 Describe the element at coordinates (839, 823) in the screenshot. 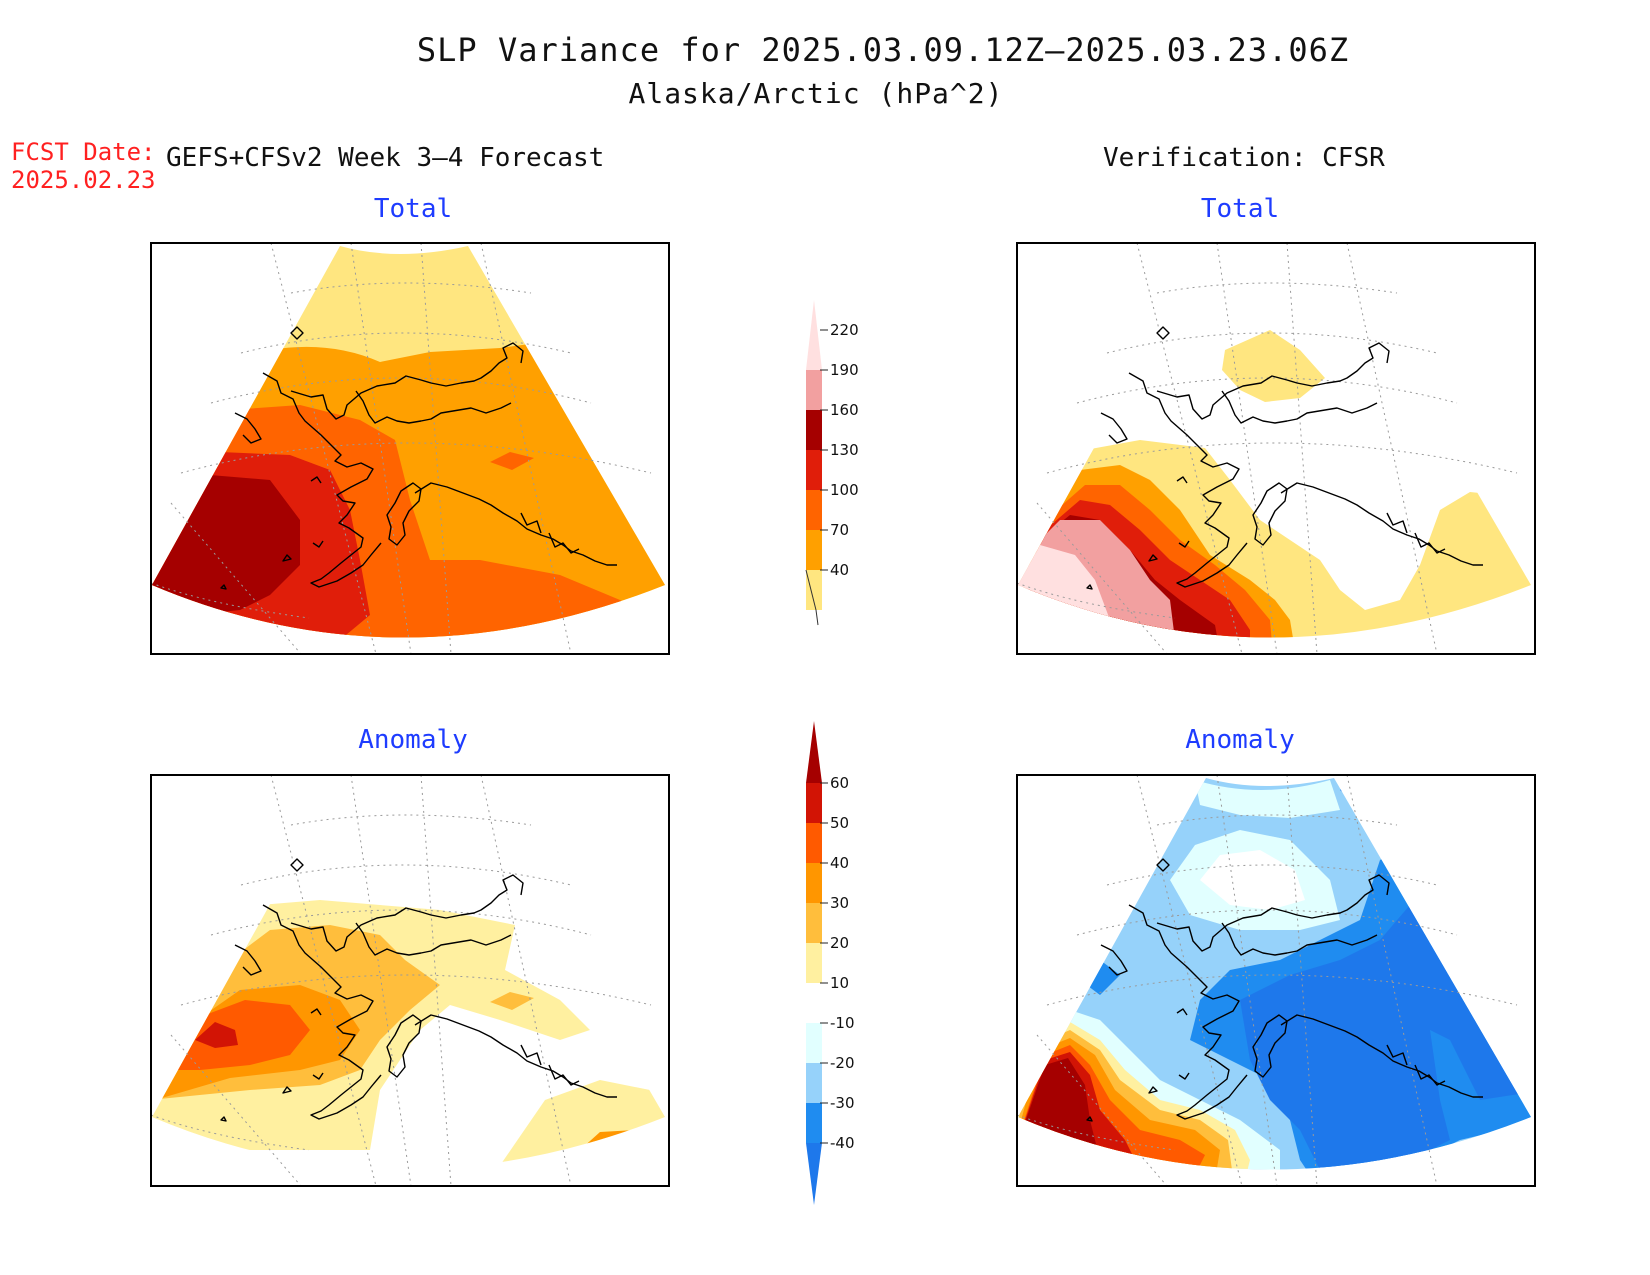

I see `colorbar-anomaly-tick-label: 50` at that location.